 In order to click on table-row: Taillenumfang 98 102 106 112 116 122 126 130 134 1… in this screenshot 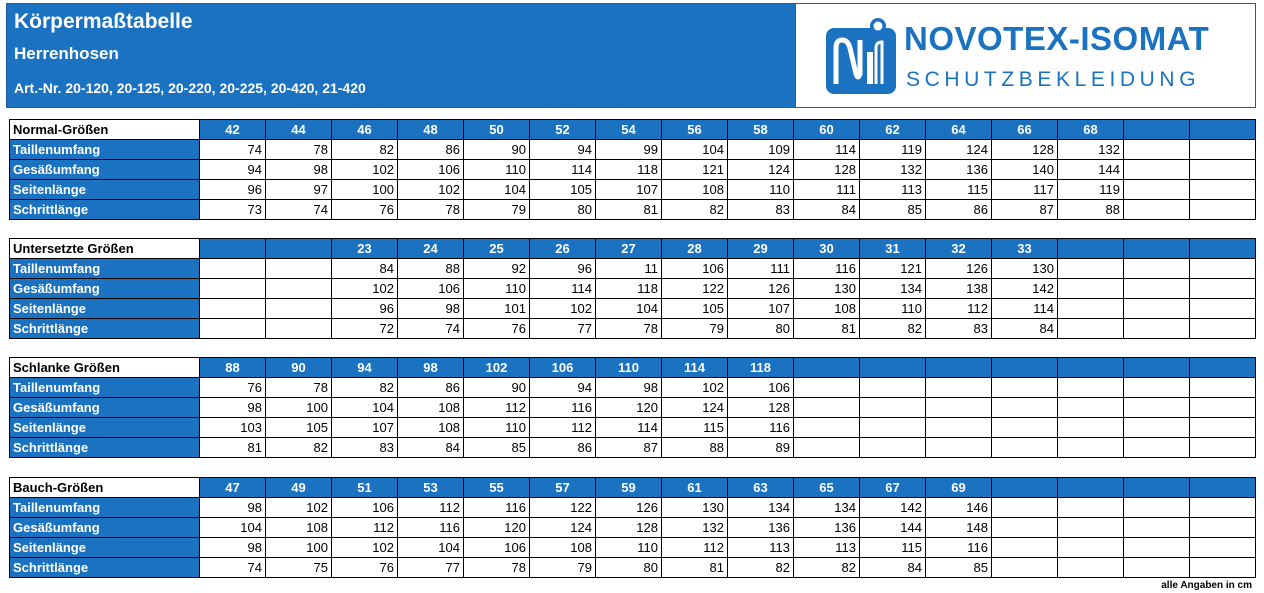, I will do `click(632, 507)`.